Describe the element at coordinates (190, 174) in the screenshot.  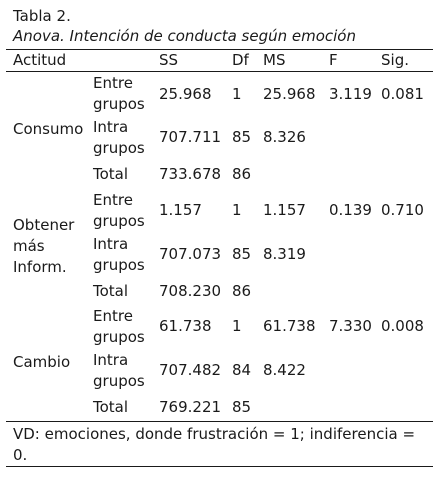
I see `cell-ss: 733.678` at that location.